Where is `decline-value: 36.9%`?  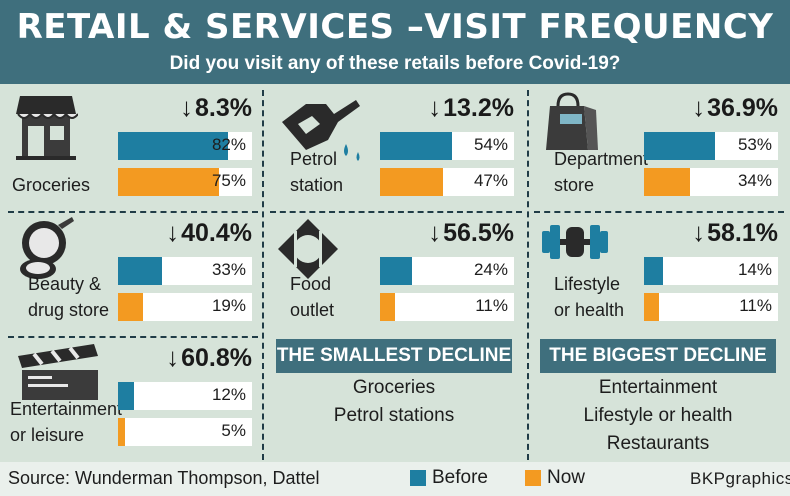 decline-value: 36.9% is located at coordinates (742, 108).